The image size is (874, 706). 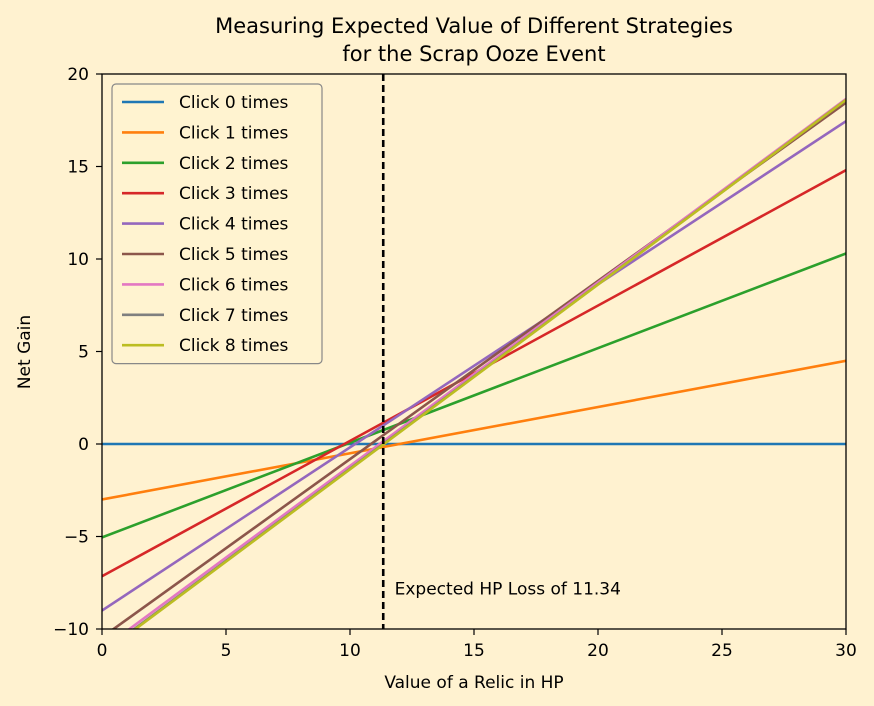 What do you see at coordinates (234, 255) in the screenshot?
I see `legend-label-5: Click 5 times` at bounding box center [234, 255].